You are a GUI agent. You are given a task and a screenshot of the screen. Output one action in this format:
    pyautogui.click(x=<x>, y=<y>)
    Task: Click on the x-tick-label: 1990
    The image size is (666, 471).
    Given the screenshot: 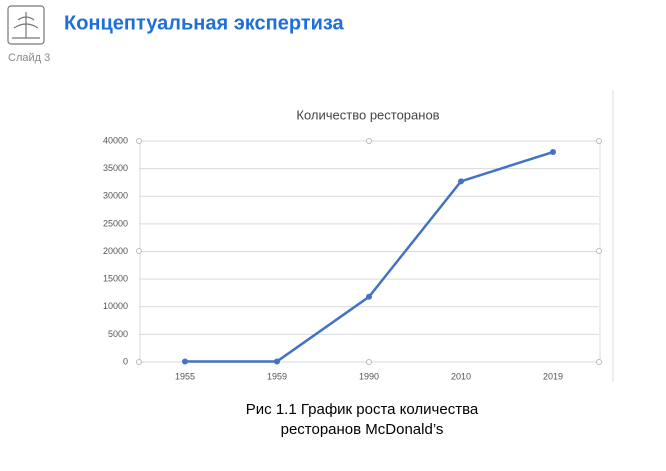 What is the action you would take?
    pyautogui.click(x=369, y=376)
    